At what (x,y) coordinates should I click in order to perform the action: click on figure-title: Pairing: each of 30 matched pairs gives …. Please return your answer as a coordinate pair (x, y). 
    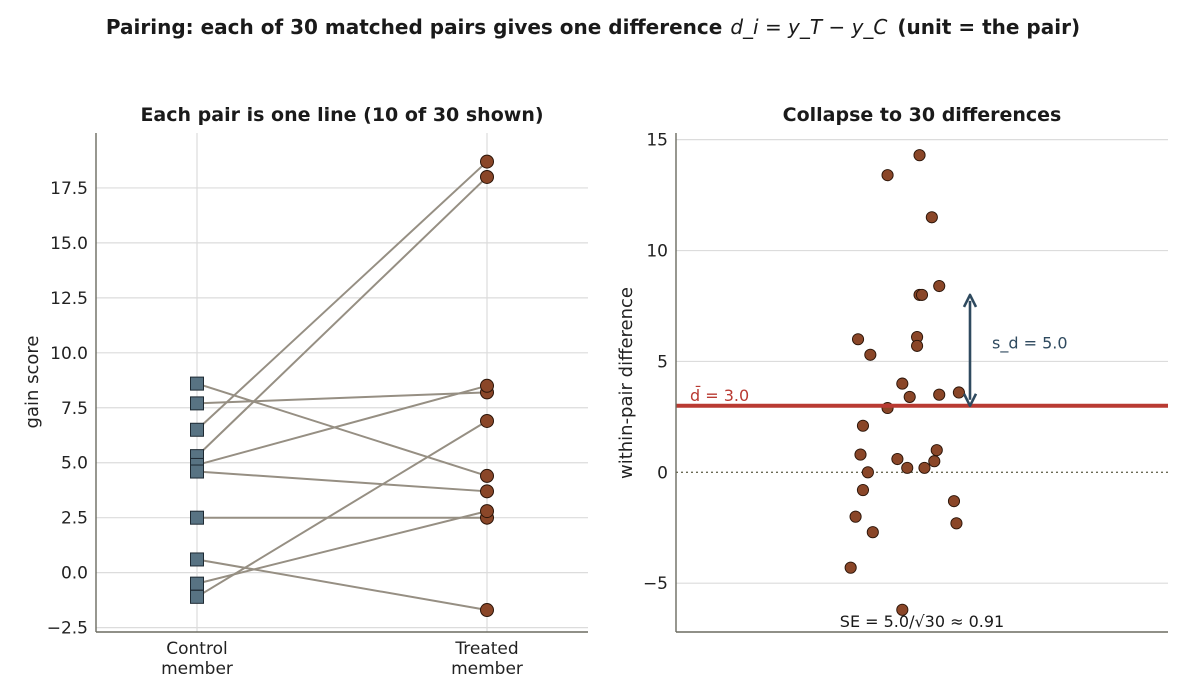
    Looking at the image, I should click on (593, 27).